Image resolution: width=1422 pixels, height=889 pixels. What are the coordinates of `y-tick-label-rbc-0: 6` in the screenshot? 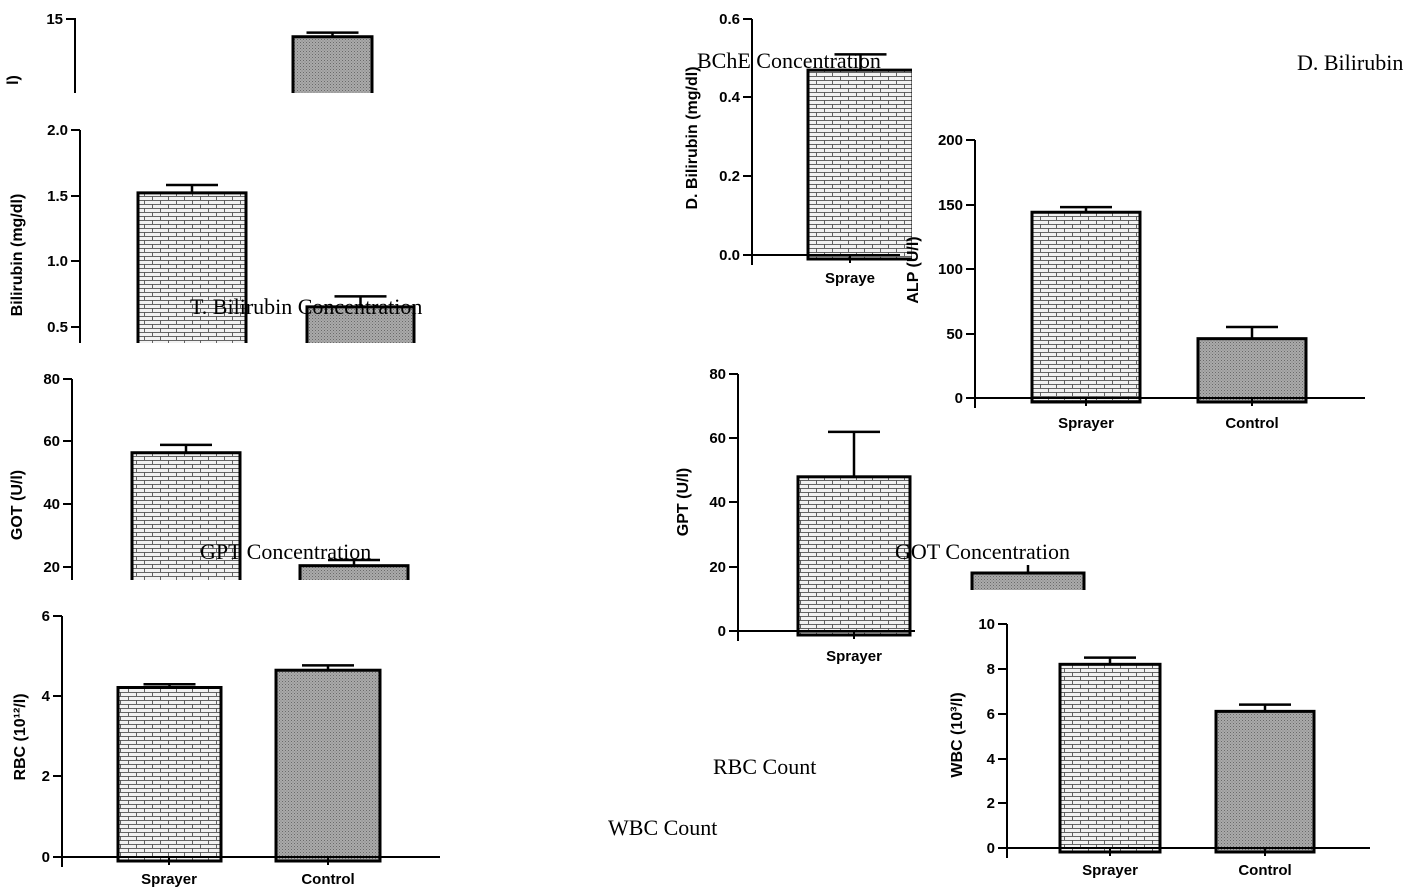 It's located at (46, 616).